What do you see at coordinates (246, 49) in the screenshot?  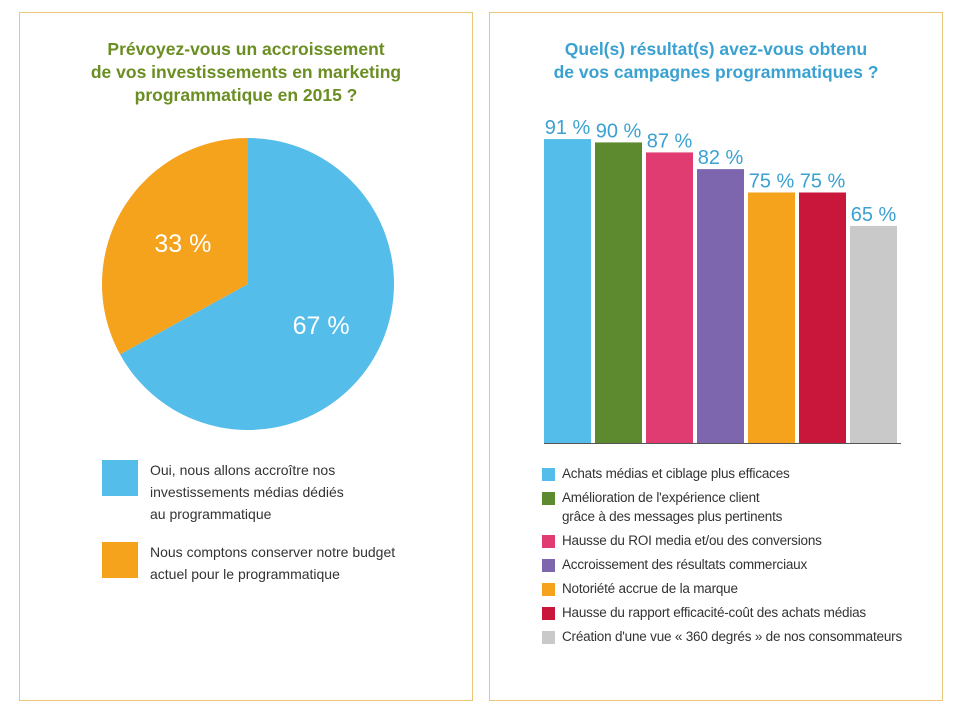 I see `pie-title-line: Prévoyez-vous un accroissement` at bounding box center [246, 49].